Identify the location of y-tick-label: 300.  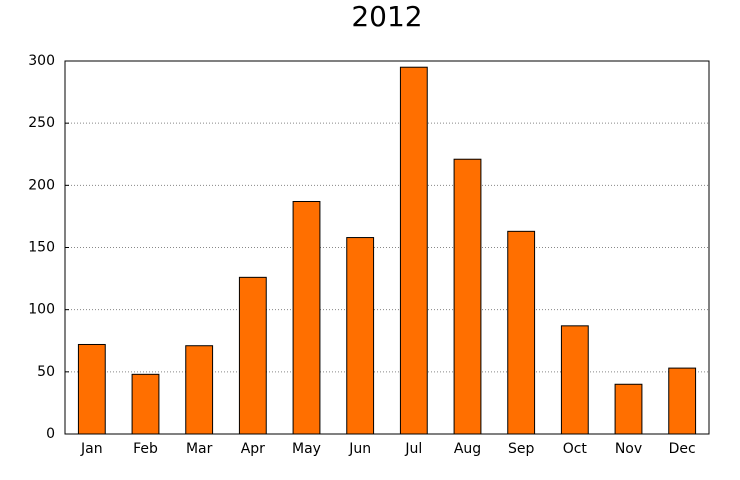
(41, 61).